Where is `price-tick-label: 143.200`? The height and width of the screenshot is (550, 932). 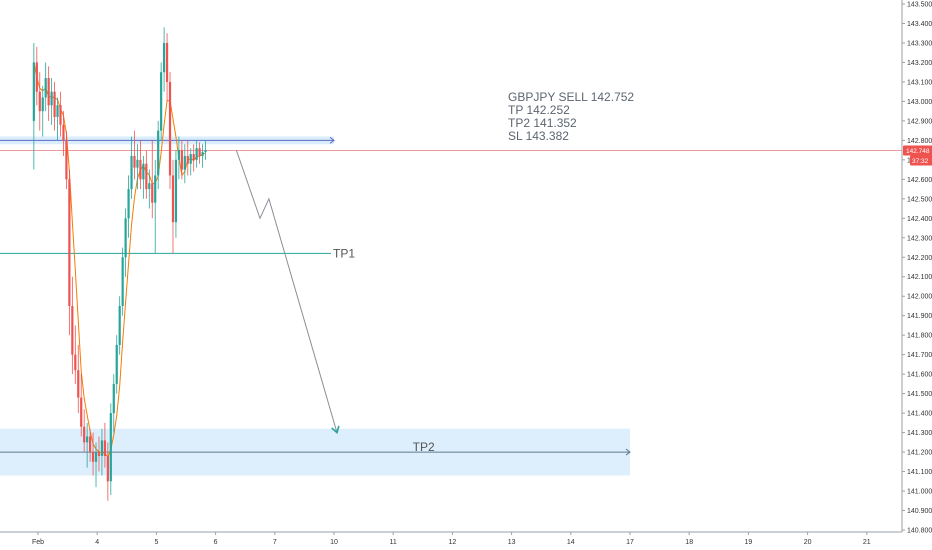
price-tick-label: 143.200 is located at coordinates (919, 63).